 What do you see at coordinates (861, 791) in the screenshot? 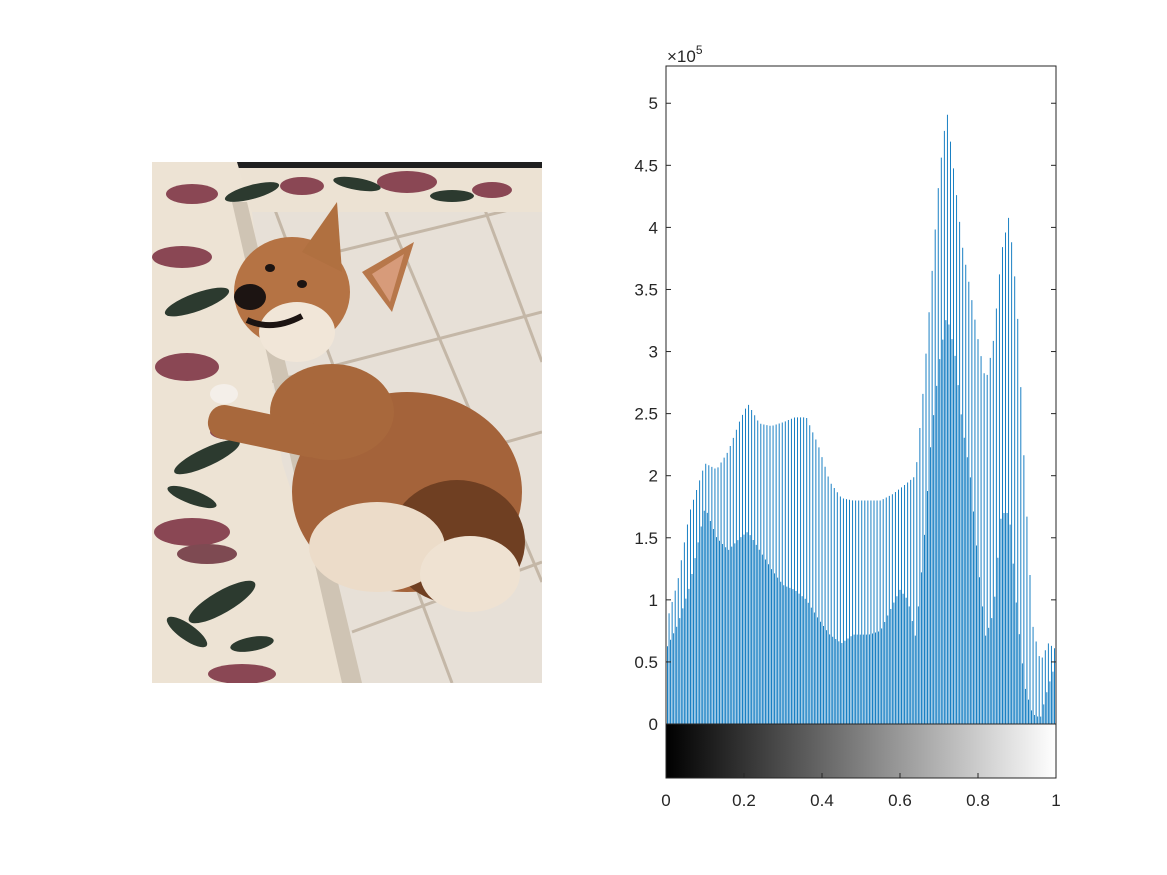
I see `x-axis-ticks: 0 0.2 0.4 0.6 0.8 1` at bounding box center [861, 791].